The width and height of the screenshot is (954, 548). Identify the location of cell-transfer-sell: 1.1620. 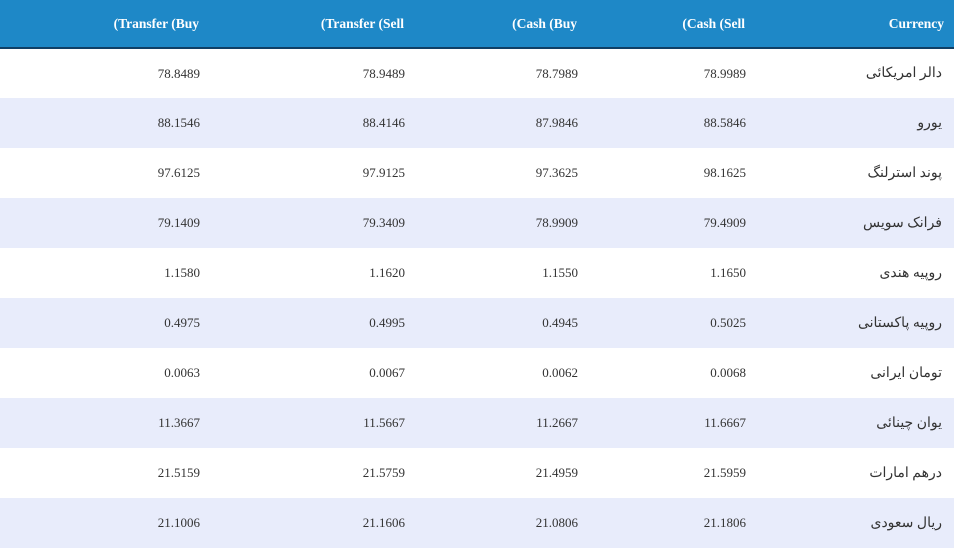
(387, 272).